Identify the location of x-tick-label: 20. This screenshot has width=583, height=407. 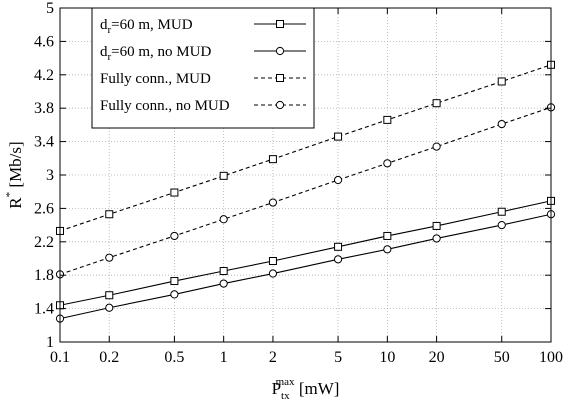
(437, 357).